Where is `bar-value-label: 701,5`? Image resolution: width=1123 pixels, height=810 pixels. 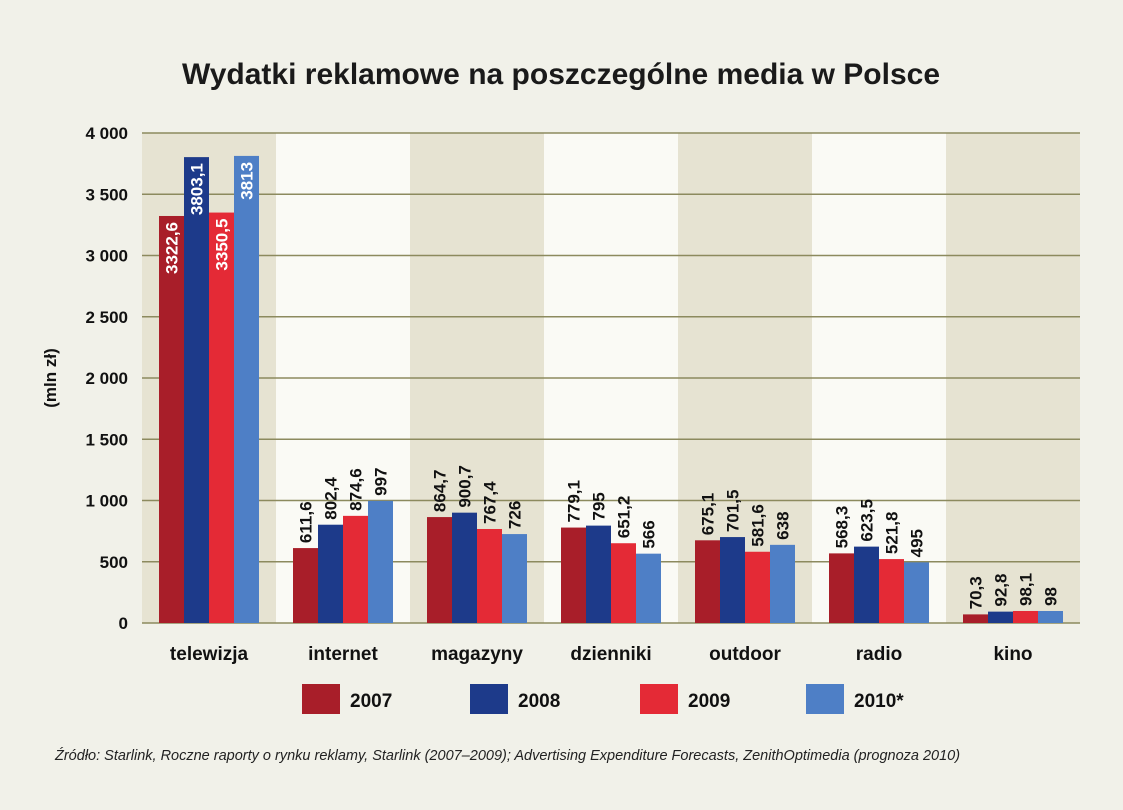
bar-value-label: 701,5 is located at coordinates (733, 511).